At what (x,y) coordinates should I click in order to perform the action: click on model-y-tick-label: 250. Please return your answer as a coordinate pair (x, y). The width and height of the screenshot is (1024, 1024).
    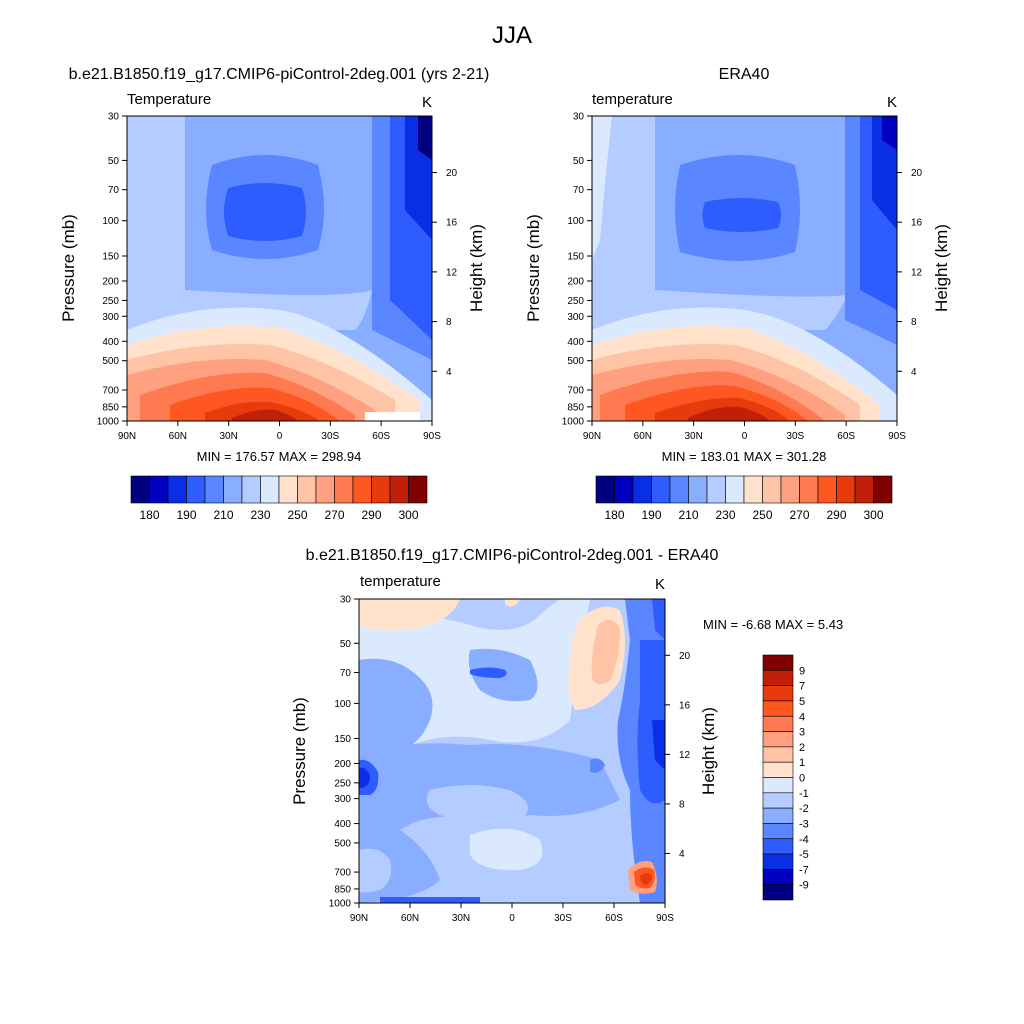
    Looking at the image, I should click on (110, 301).